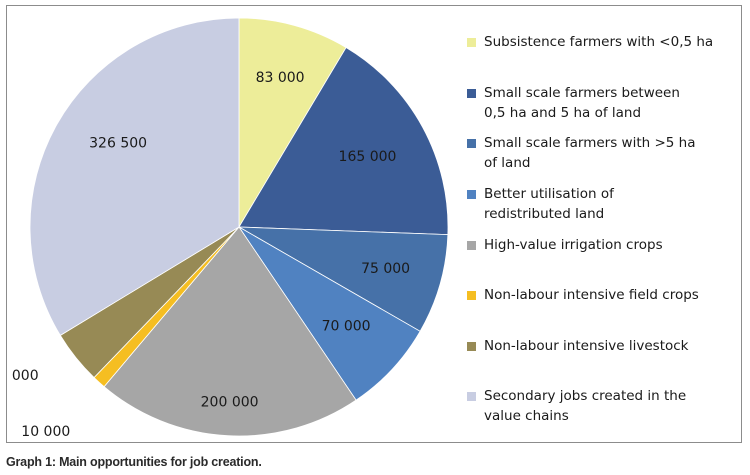  I want to click on legend-label-line: Non-labour intensive livestock, so click(586, 346).